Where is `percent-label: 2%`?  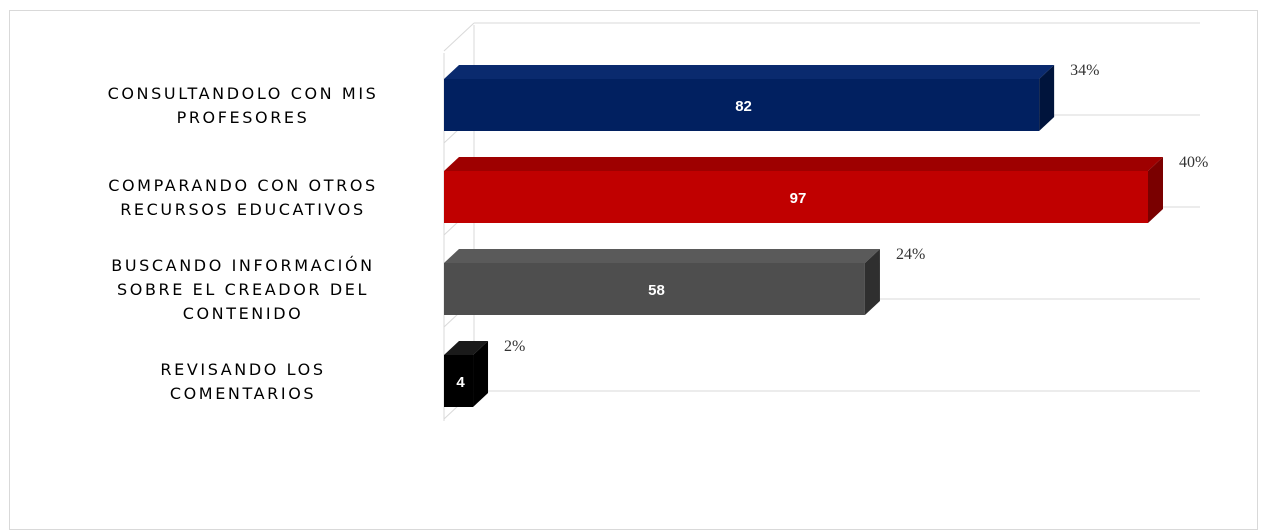
percent-label: 2% is located at coordinates (514, 346).